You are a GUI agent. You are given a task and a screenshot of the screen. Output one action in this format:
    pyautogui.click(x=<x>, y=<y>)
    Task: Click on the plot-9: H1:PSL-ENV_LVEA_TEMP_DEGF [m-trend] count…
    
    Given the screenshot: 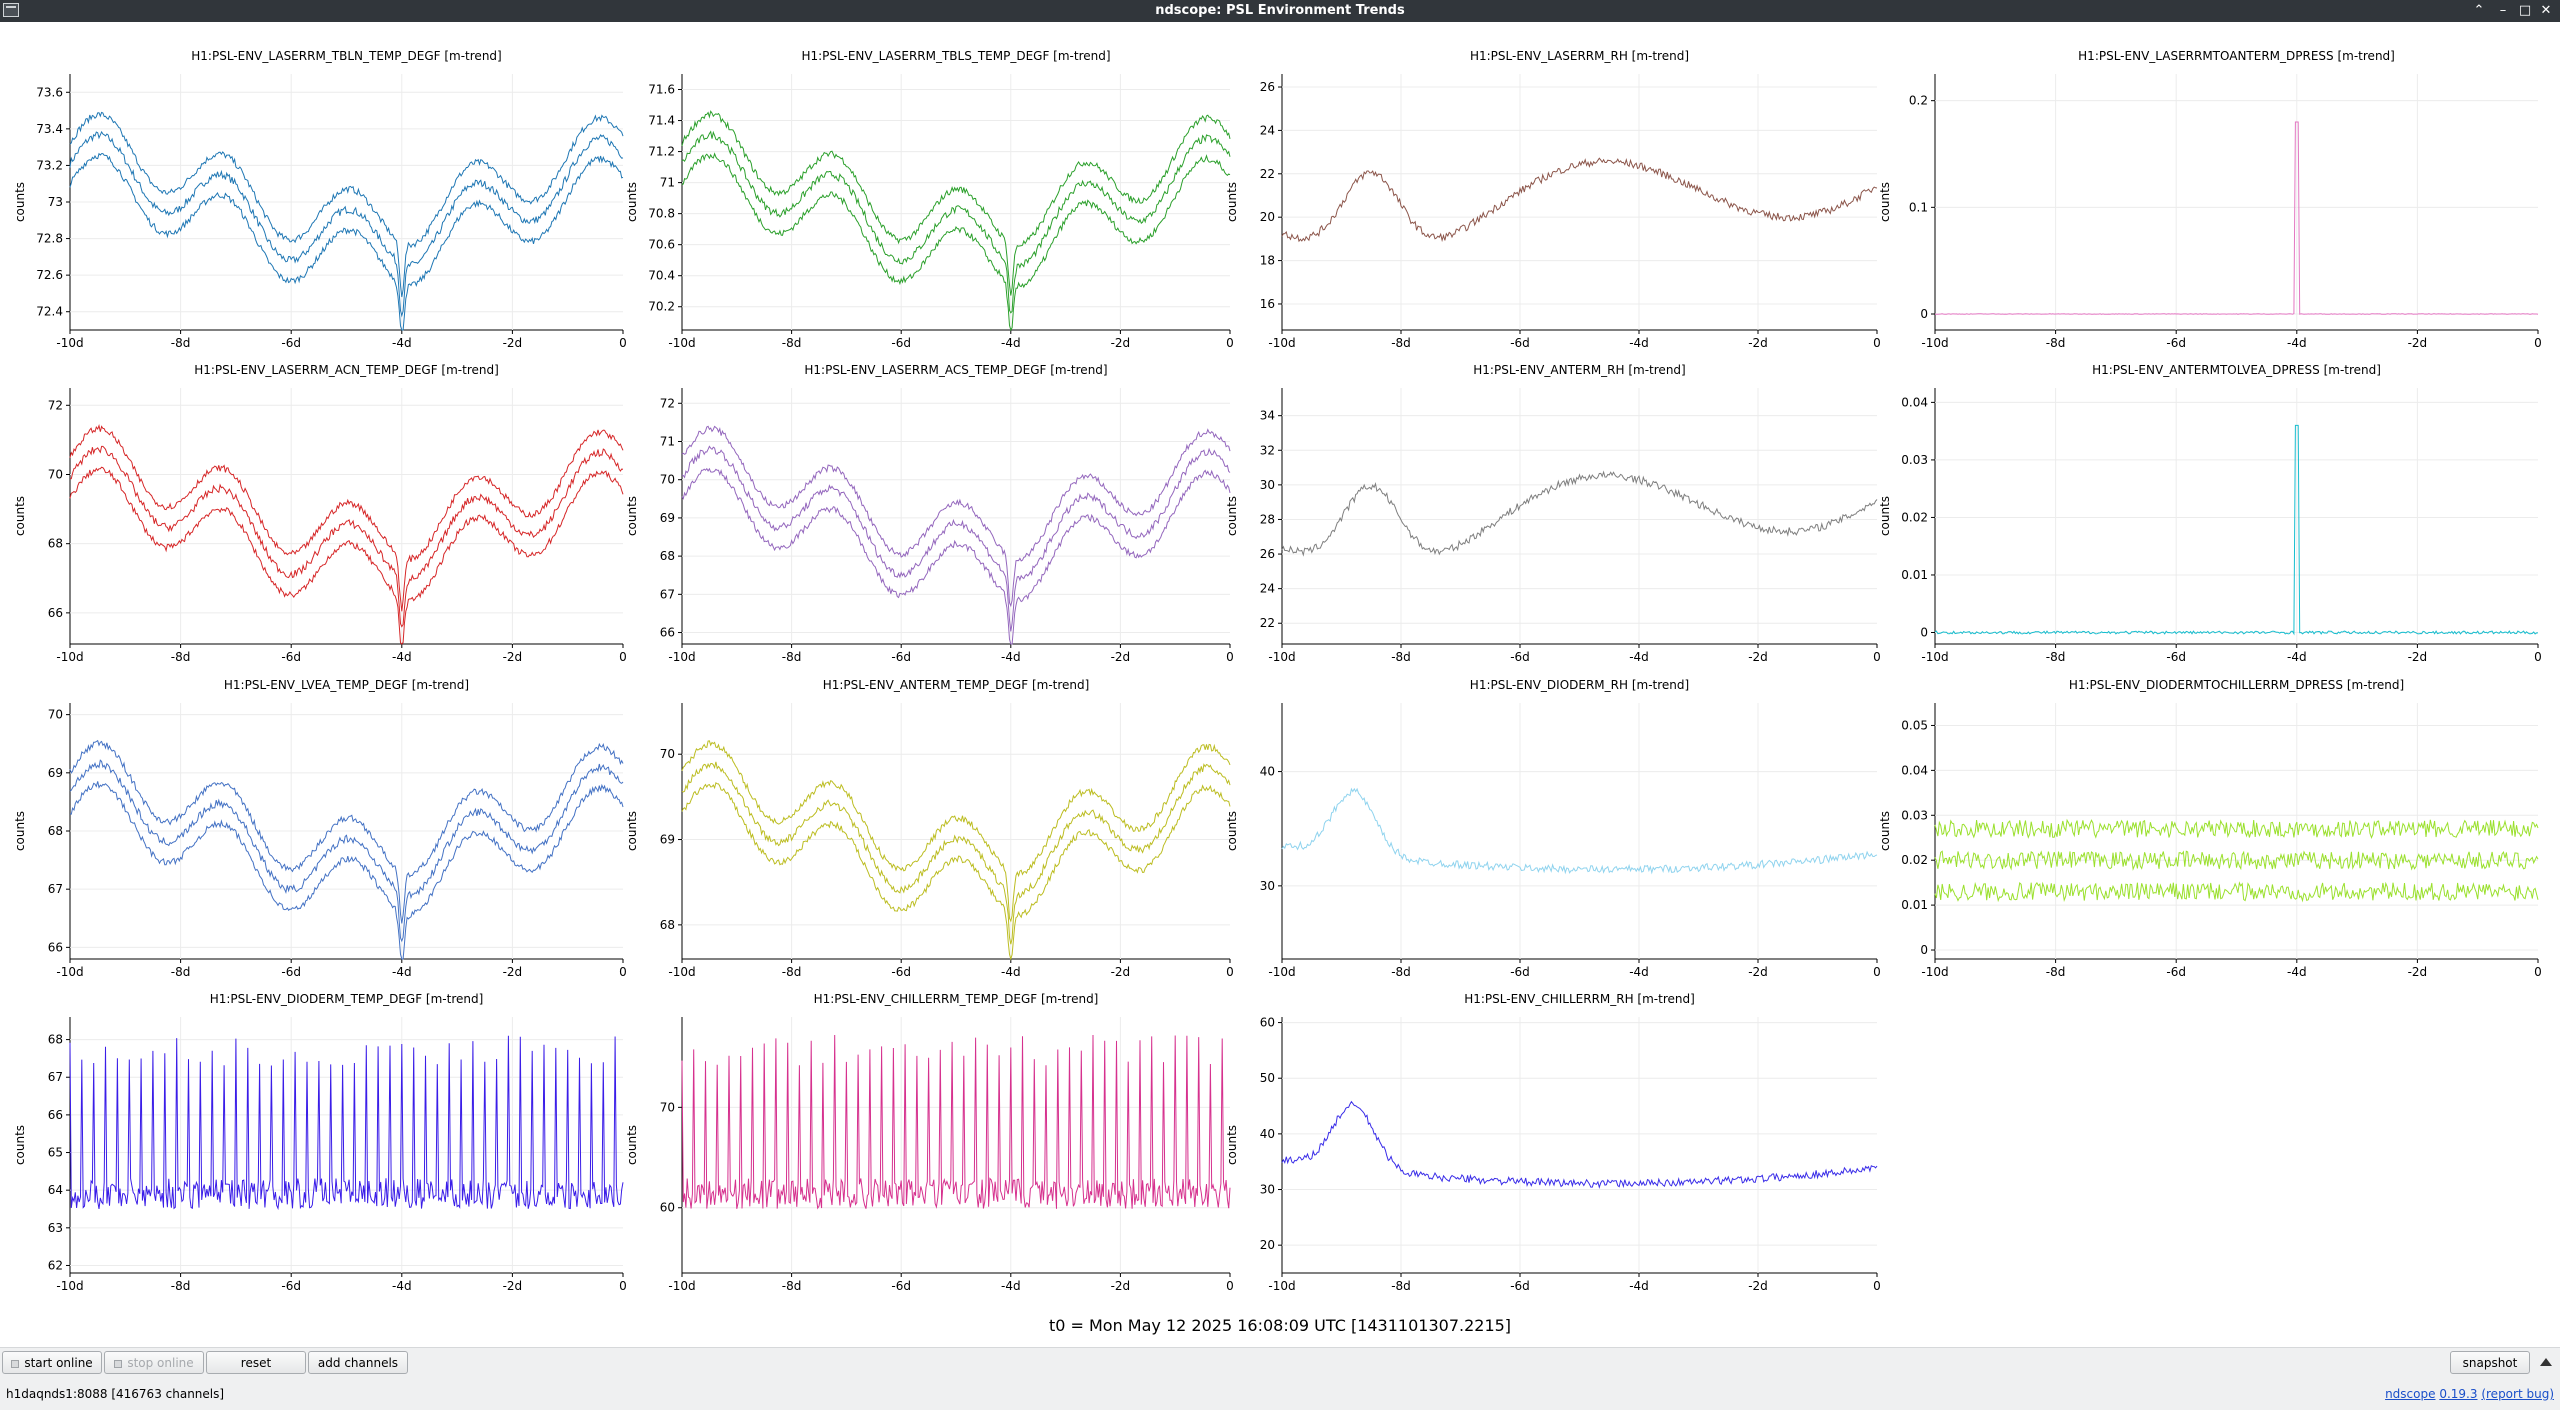 What is the action you would take?
    pyautogui.click(x=320, y=828)
    